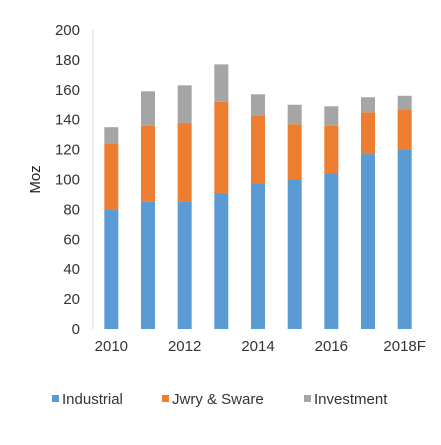 The width and height of the screenshot is (441, 445). Describe the element at coordinates (258, 256) in the screenshot. I see `bar-segment-industrial-2014` at that location.